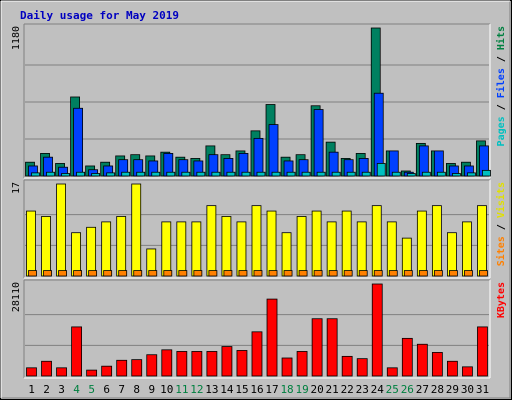 Image resolution: width=512 pixels, height=400 pixels. Describe the element at coordinates (501, 38) in the screenshot. I see `legend-entry: Hits` at that location.